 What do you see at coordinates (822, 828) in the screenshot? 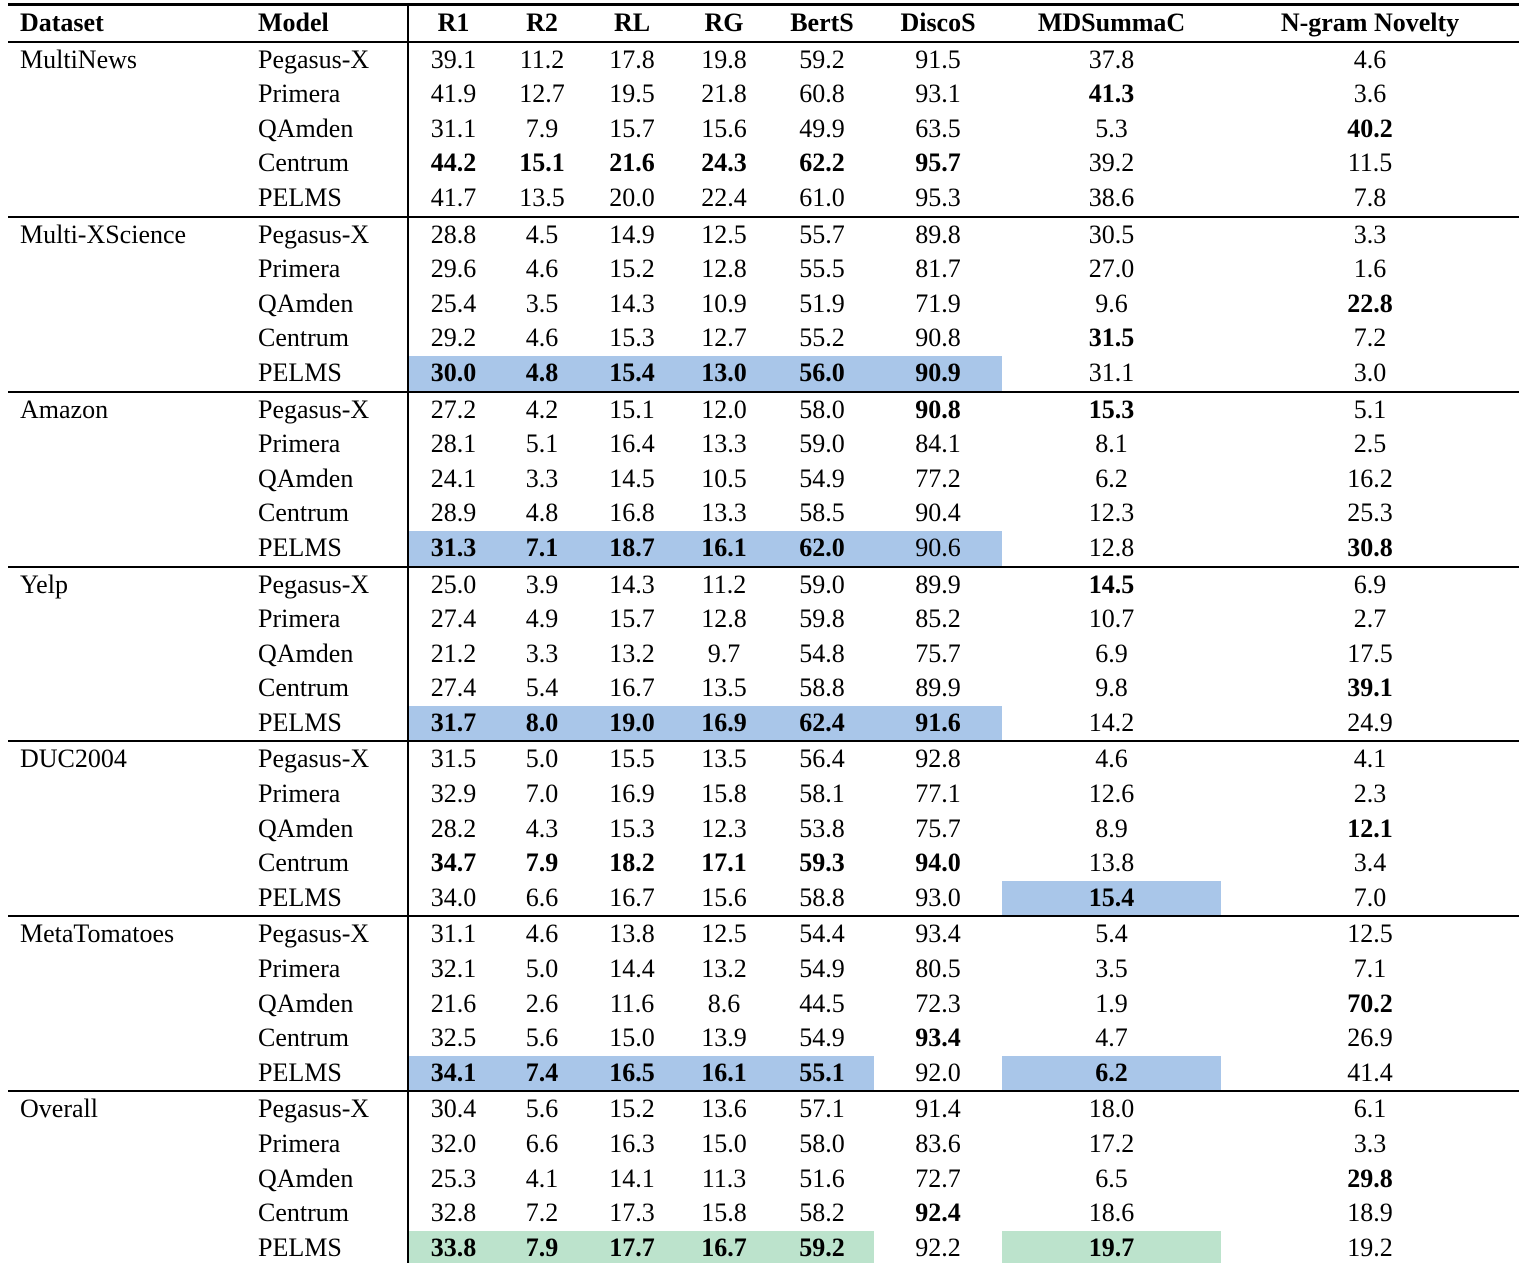
I see `metric-cell: 53.8` at bounding box center [822, 828].